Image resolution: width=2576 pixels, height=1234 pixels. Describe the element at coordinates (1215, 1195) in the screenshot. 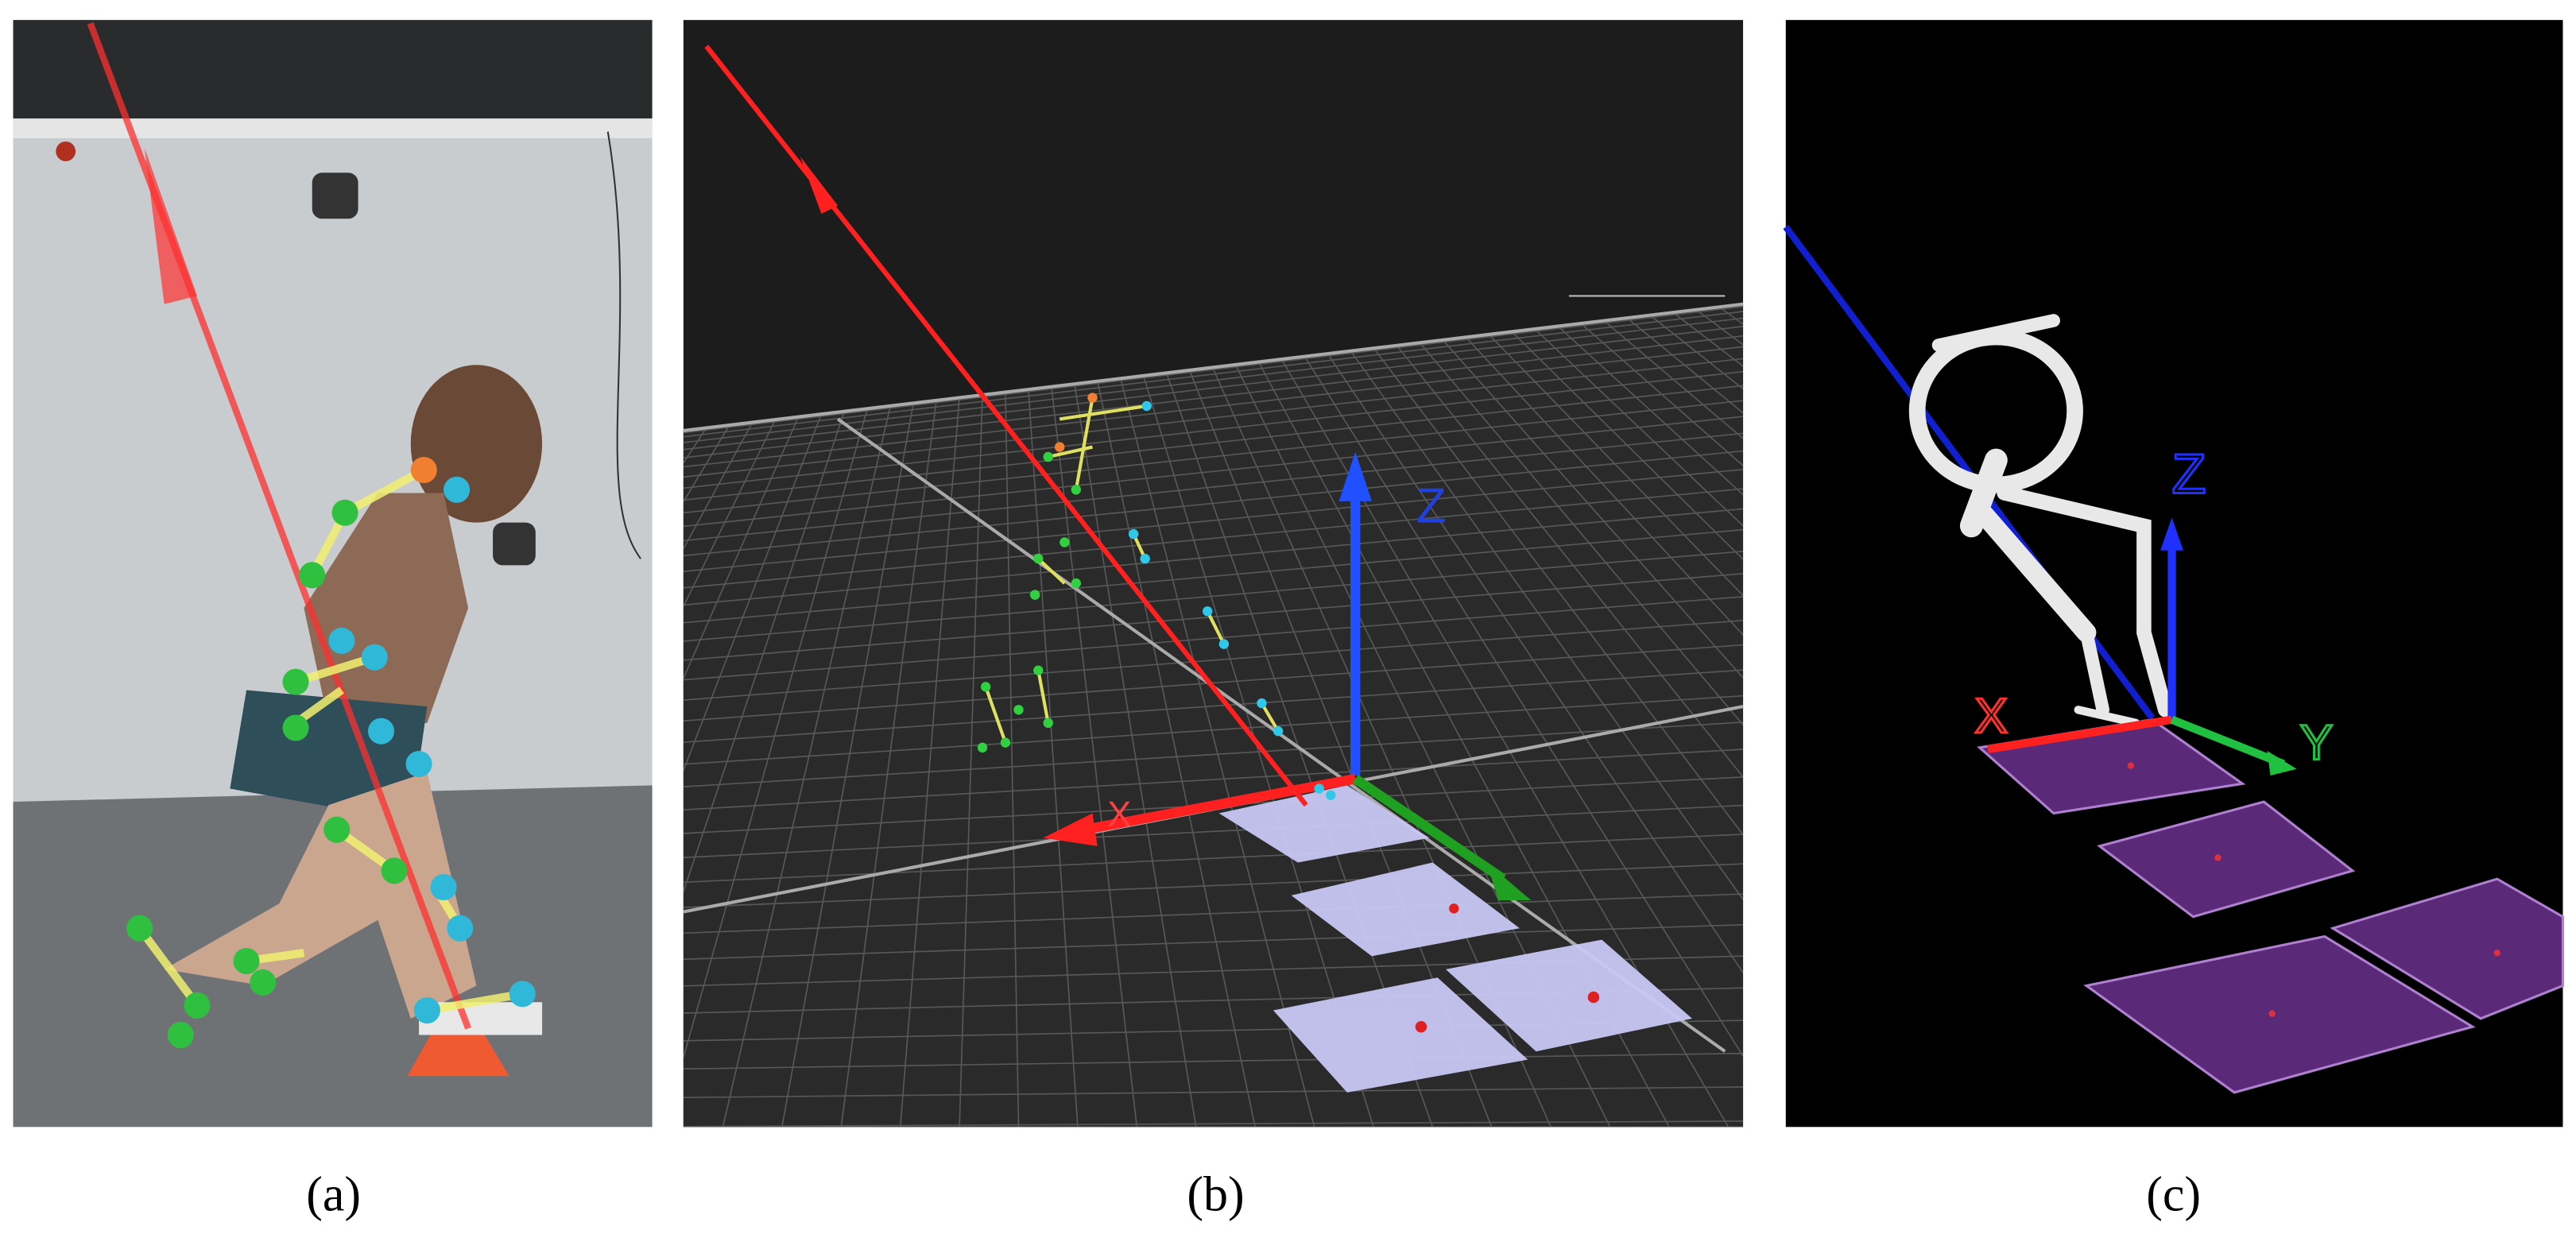

I see `caption: (b)` at that location.